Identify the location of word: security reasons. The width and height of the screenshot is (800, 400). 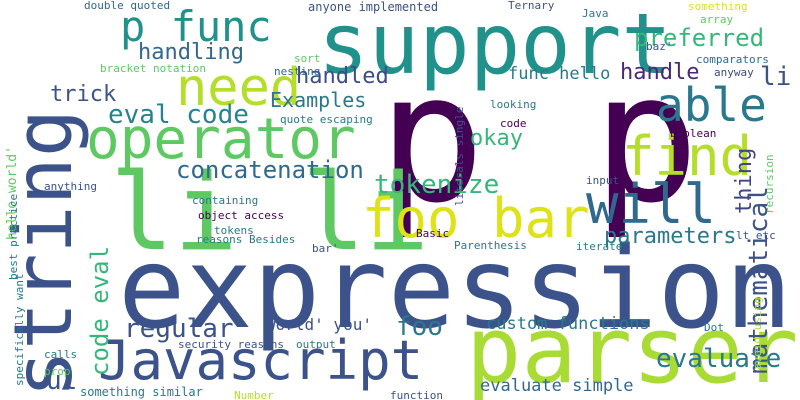
(231, 344).